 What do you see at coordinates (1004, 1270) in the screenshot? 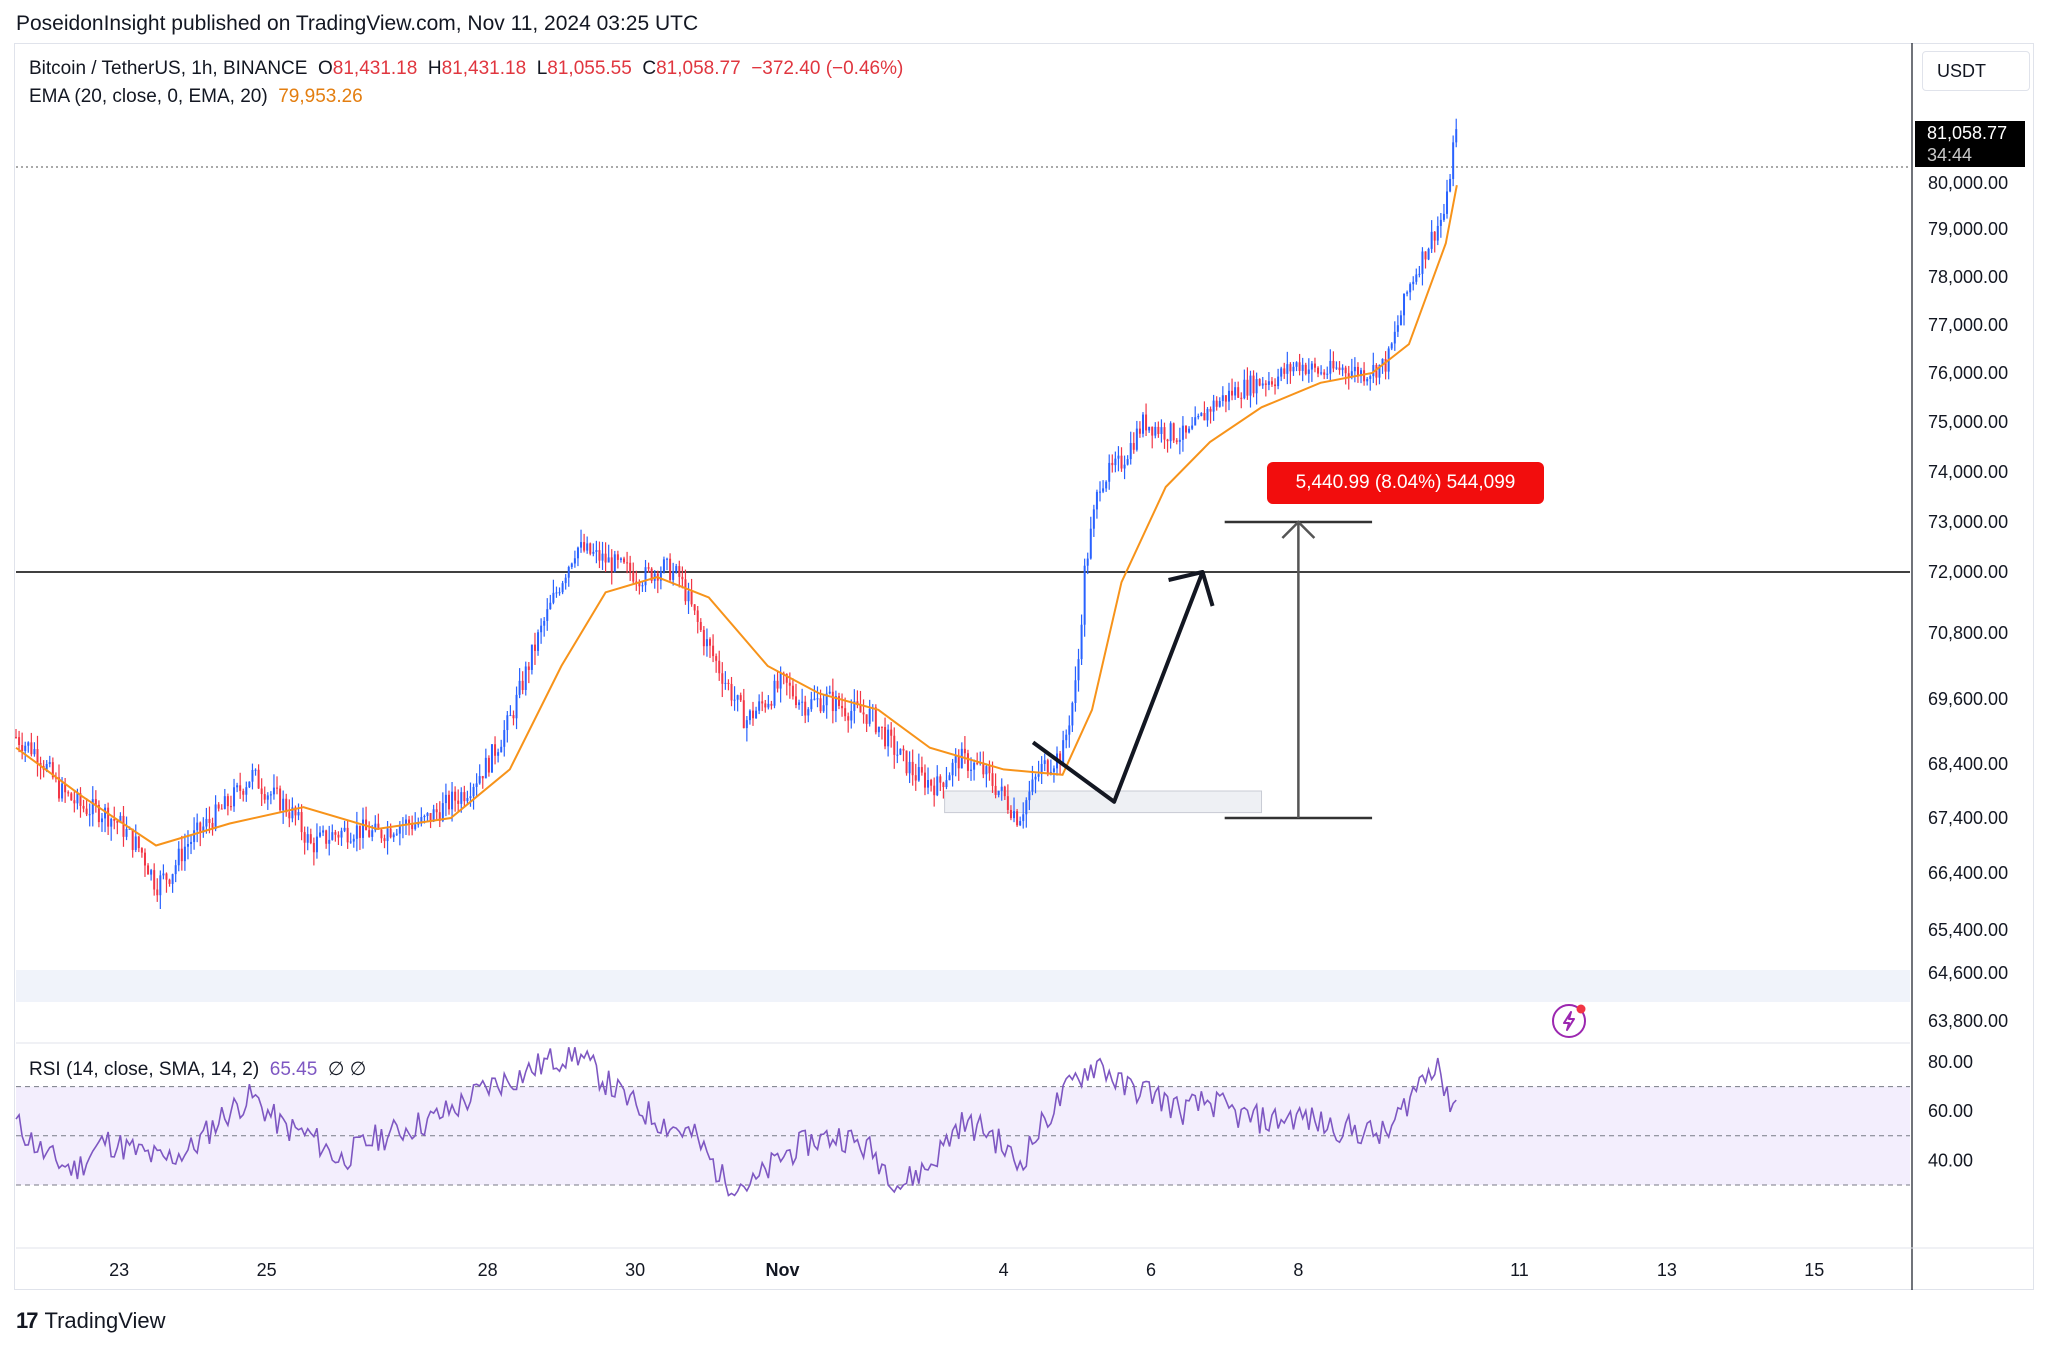
I see `time-tick-label: 4` at bounding box center [1004, 1270].